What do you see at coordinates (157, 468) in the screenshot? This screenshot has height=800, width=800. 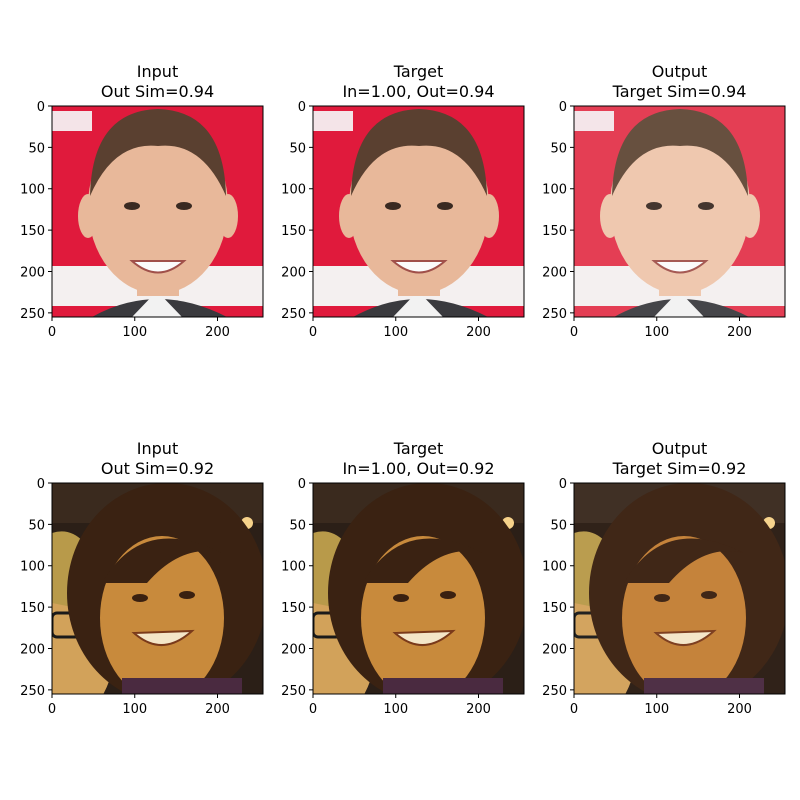 I see `panel-subtitle: Out Sim=0.92` at bounding box center [157, 468].